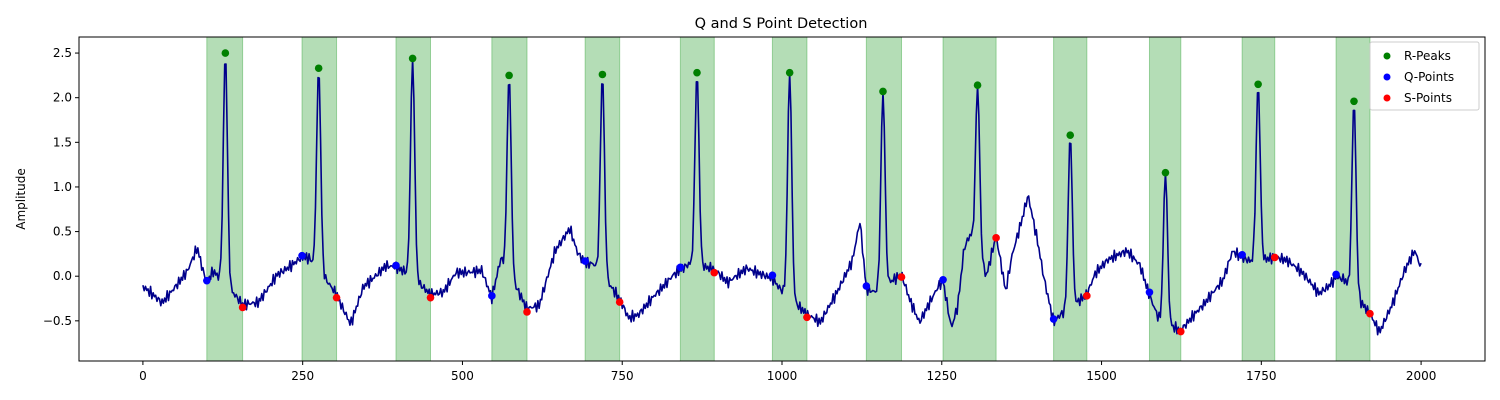 The image size is (1500, 400). I want to click on legend-marker-s-points, so click(1387, 98).